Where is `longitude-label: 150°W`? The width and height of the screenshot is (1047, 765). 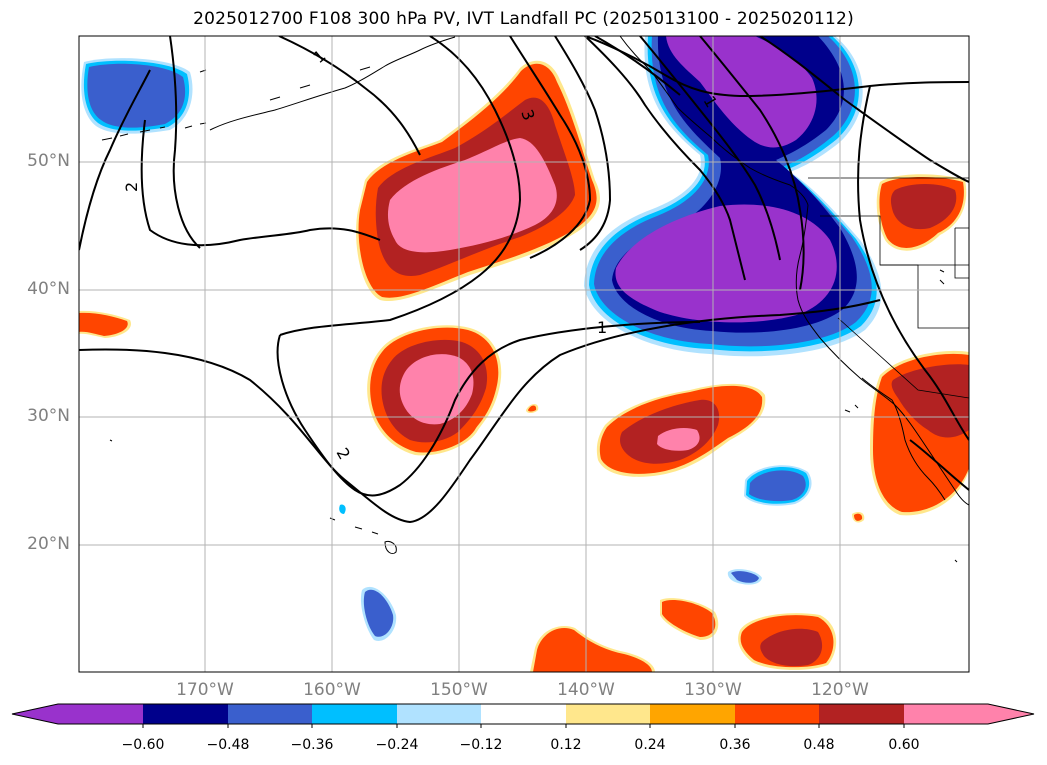
longitude-label: 150°W is located at coordinates (459, 690).